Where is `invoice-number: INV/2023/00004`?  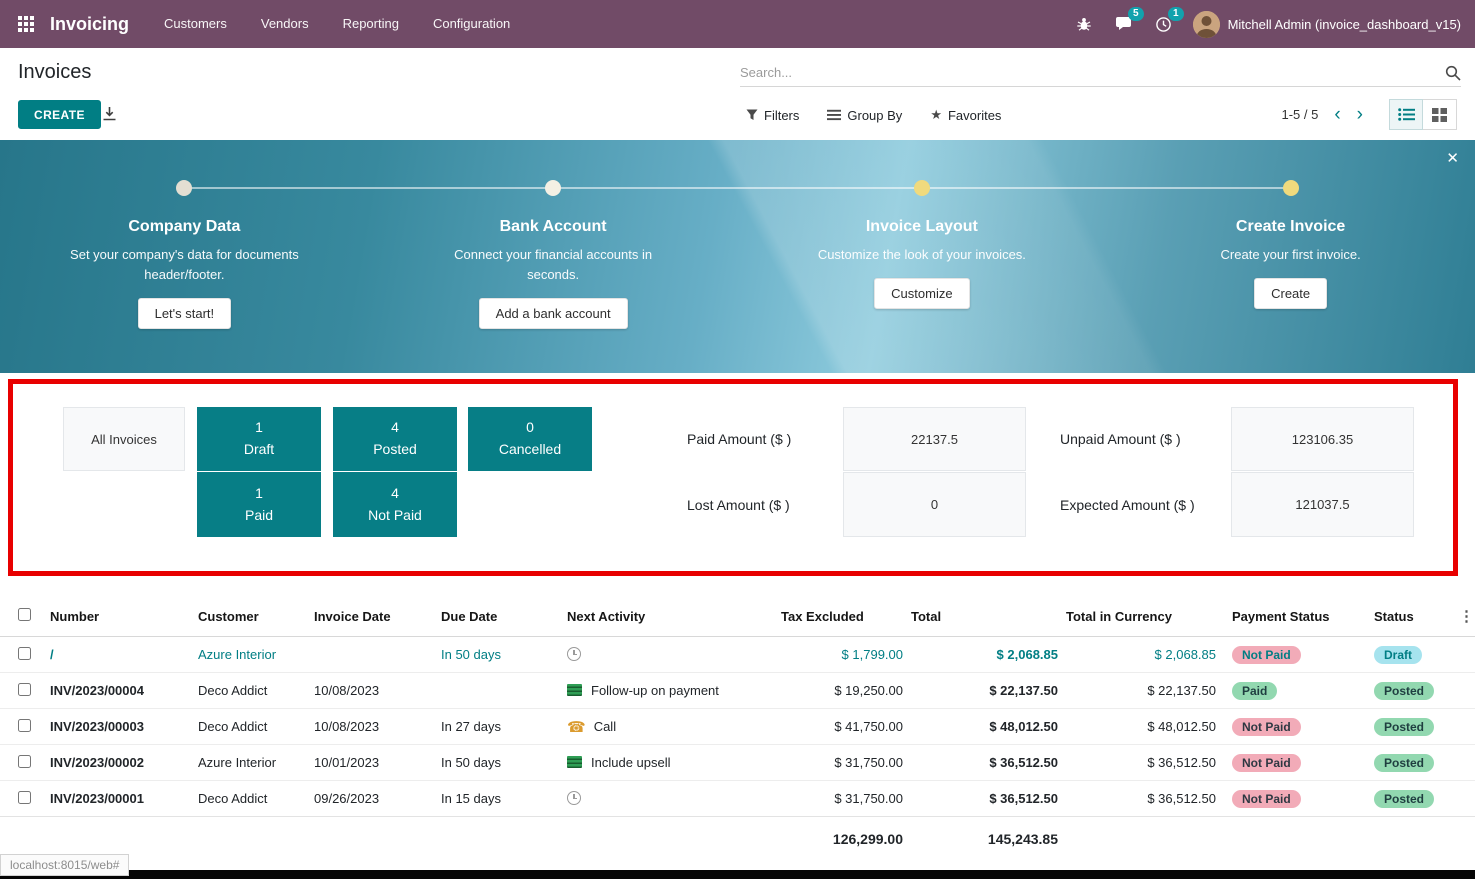 invoice-number: INV/2023/00004 is located at coordinates (97, 690).